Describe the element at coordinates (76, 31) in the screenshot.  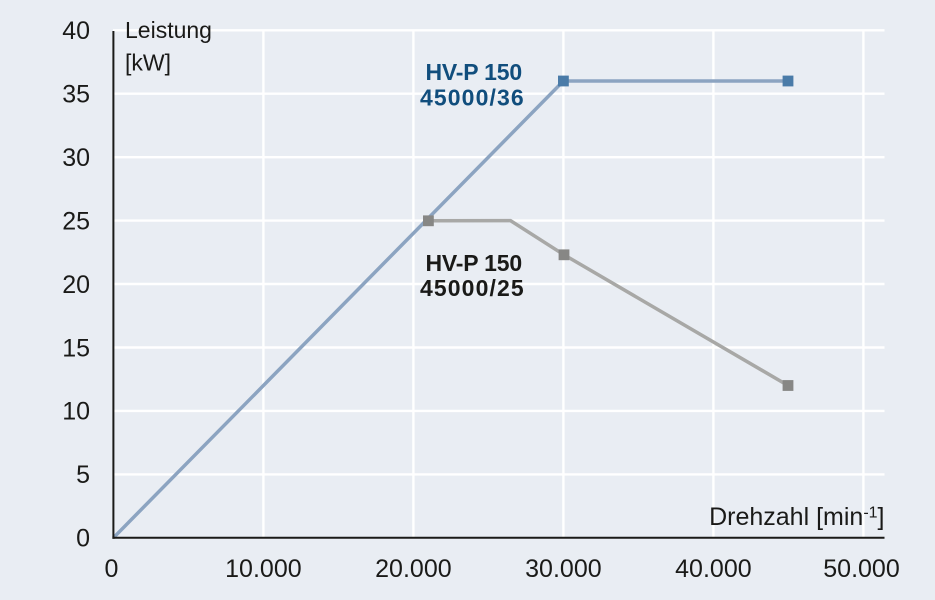
I see `svg-text: 40` at that location.